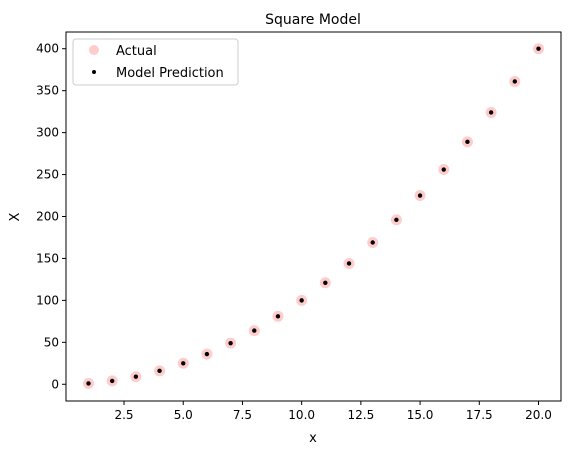  I want to click on y-tick-label: 100, so click(47, 300).